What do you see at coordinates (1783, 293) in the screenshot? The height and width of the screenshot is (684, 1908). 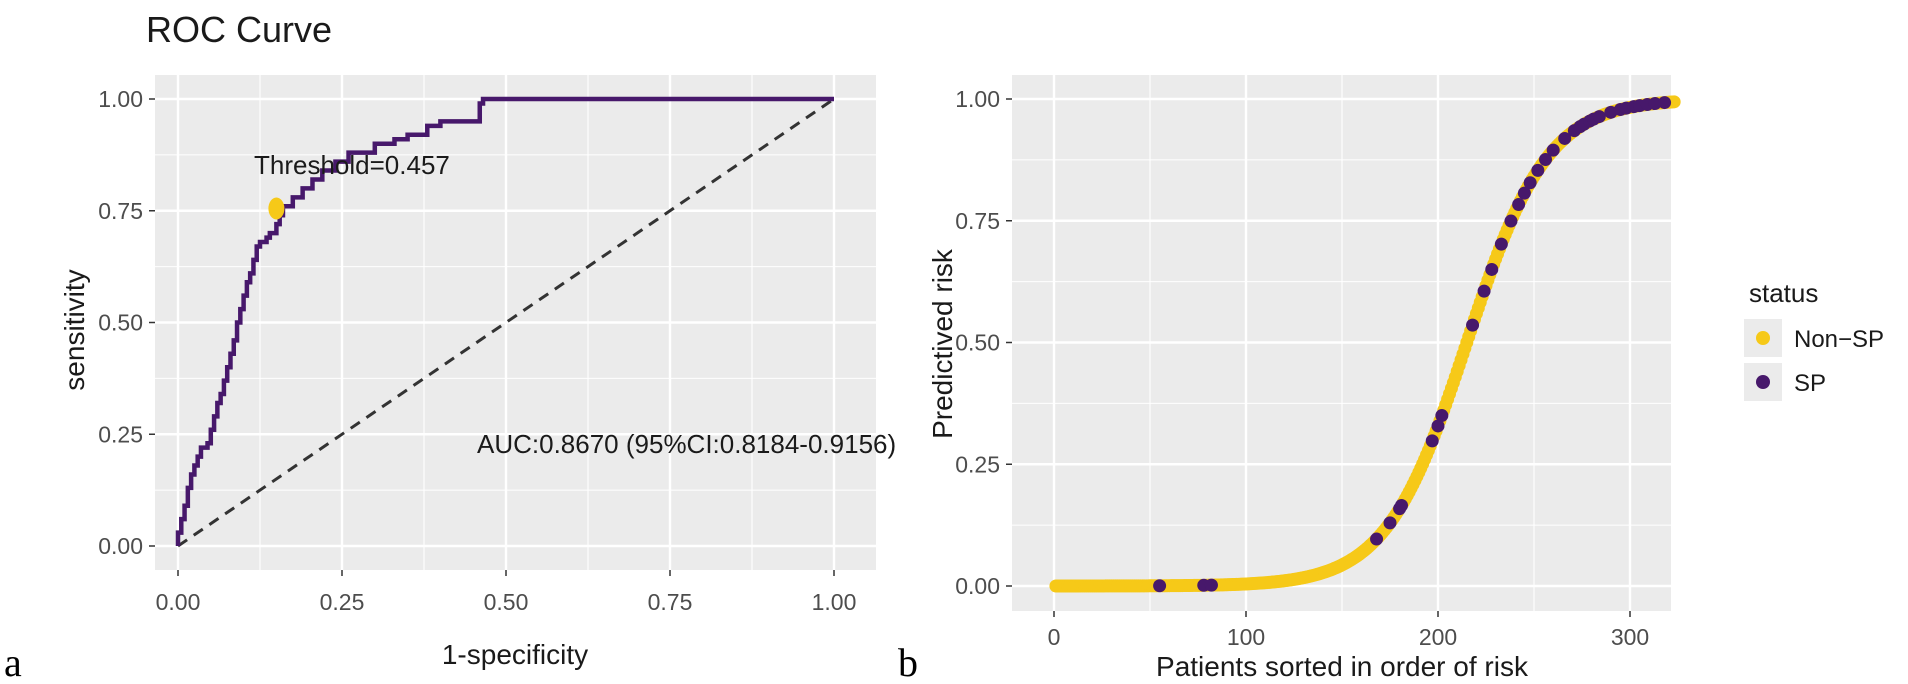 I see `legend-title: status` at bounding box center [1783, 293].